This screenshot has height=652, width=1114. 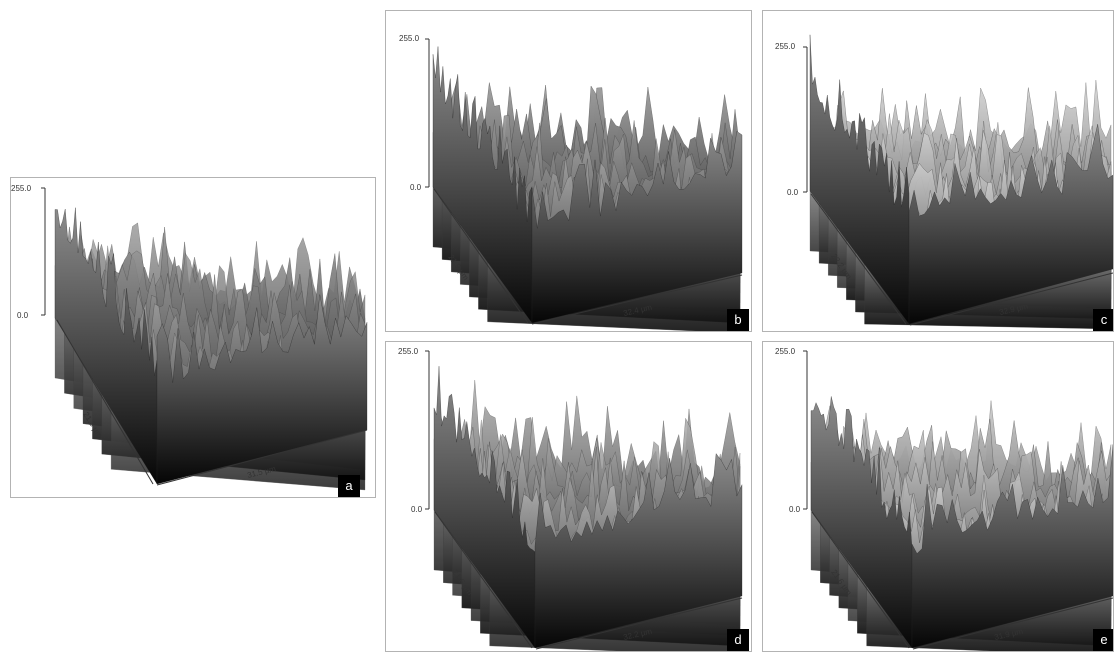 I want to click on surface-plot-d-graphic: 255.0 0.0 21.6 µm 32.2 µm, so click(x=570, y=499).